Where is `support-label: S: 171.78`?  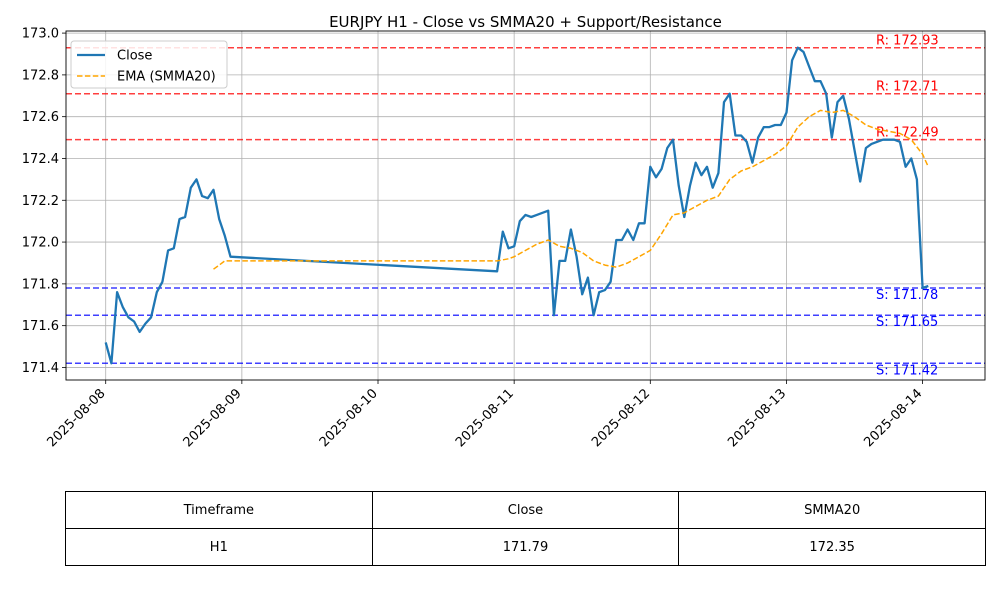 support-label: S: 171.78 is located at coordinates (907, 295).